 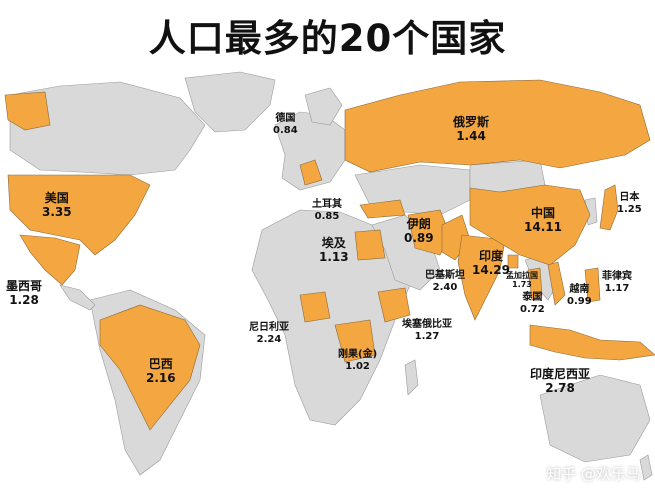 What do you see at coordinates (609, 207) in the screenshot?
I see `japan-shape` at bounding box center [609, 207].